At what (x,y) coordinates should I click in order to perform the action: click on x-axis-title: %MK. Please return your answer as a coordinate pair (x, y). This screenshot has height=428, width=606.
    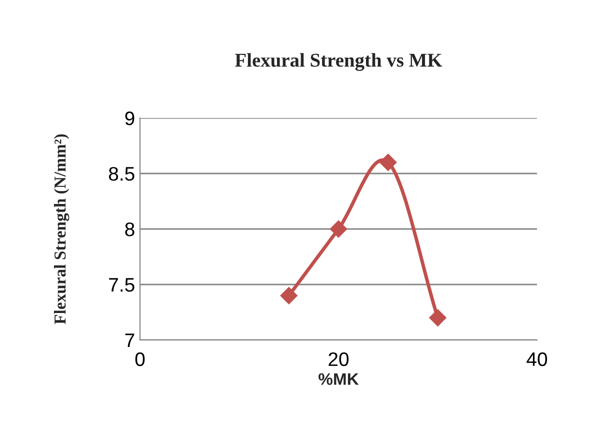
    Looking at the image, I should click on (338, 379).